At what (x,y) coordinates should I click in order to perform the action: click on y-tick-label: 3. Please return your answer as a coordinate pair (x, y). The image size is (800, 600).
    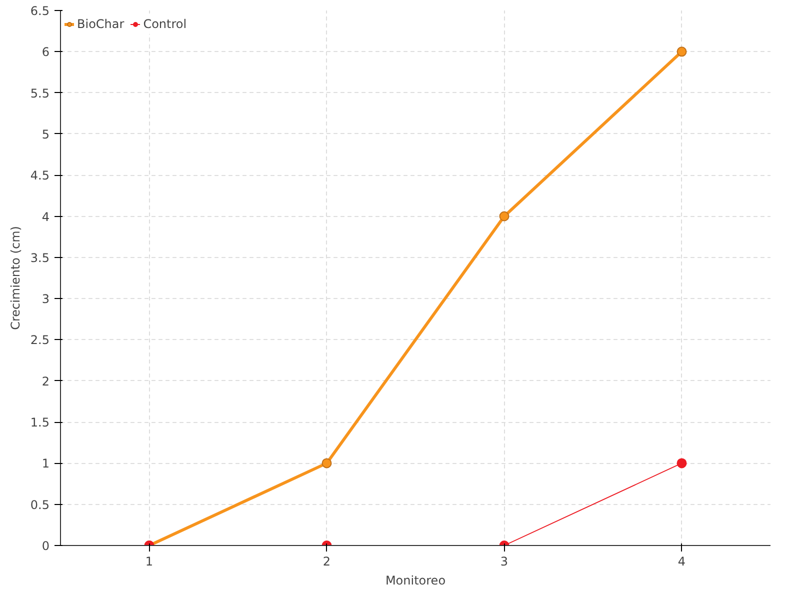
    Looking at the image, I should click on (46, 299).